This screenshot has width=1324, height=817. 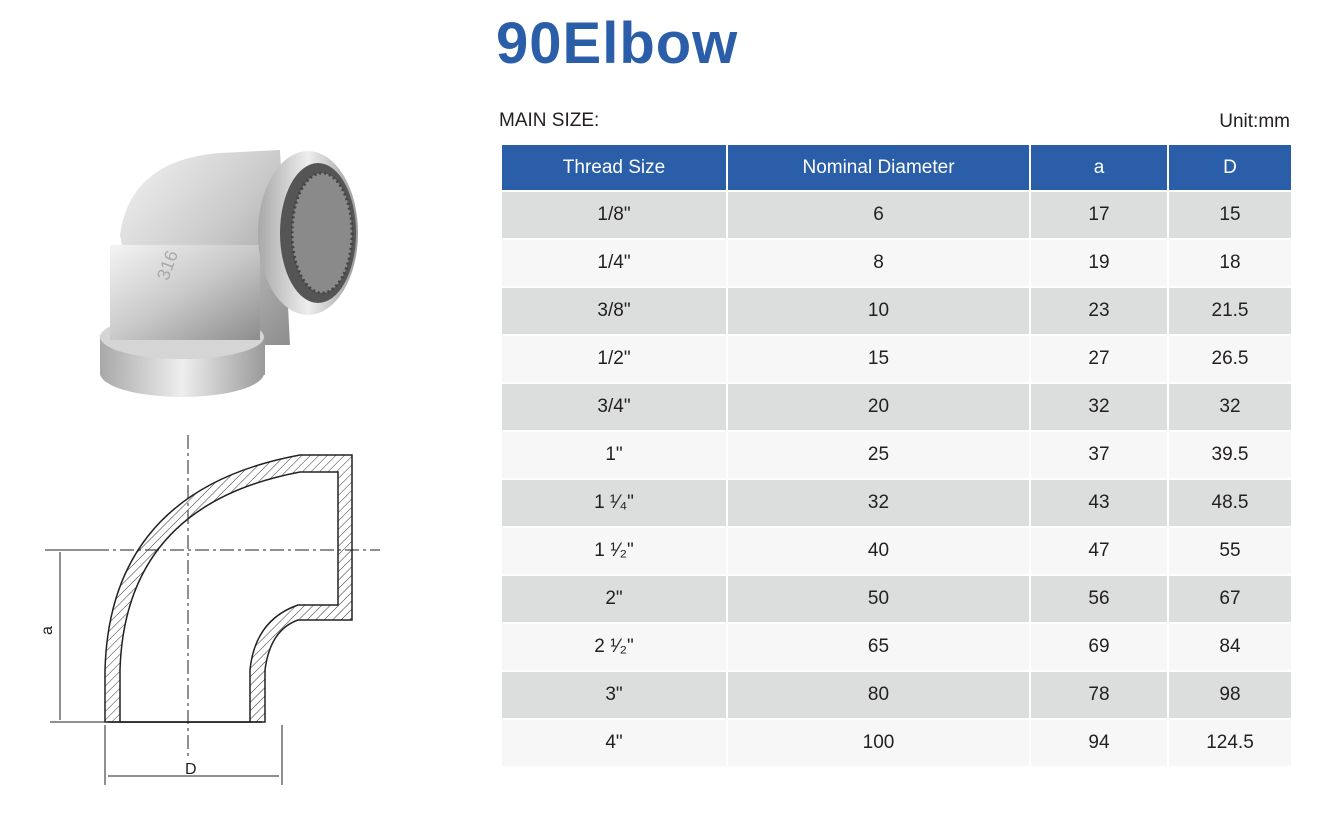 I want to click on page-title: 90Elbow, so click(x=617, y=43).